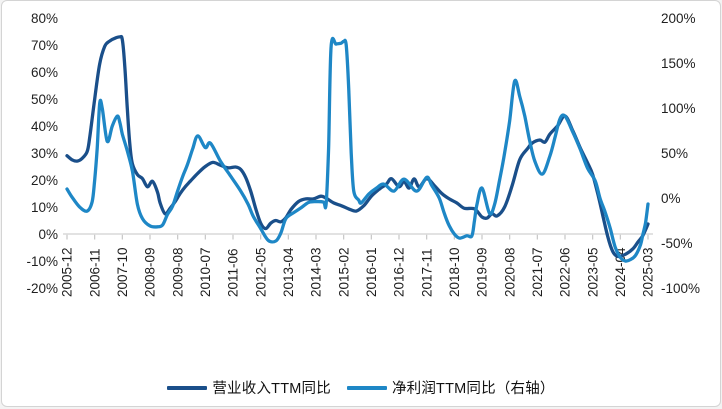 Image resolution: width=722 pixels, height=409 pixels. What do you see at coordinates (509, 272) in the screenshot?
I see `x-axis-tick-label: 2020-08` at bounding box center [509, 272].